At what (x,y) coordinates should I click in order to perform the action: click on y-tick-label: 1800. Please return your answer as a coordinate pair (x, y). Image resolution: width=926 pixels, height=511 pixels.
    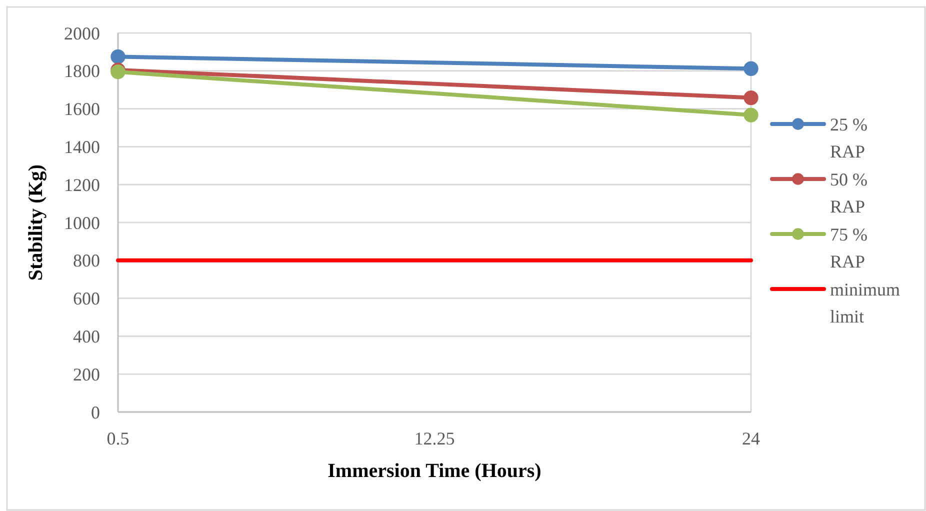
    Looking at the image, I should click on (82, 71).